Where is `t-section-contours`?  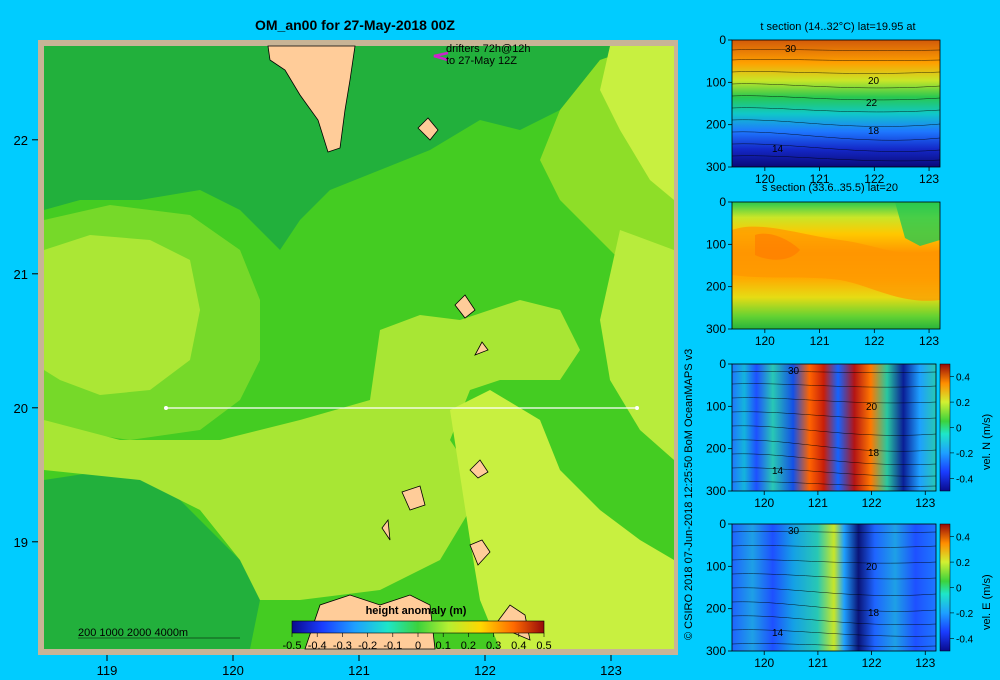
t-section-contours is located at coordinates (836, 105).